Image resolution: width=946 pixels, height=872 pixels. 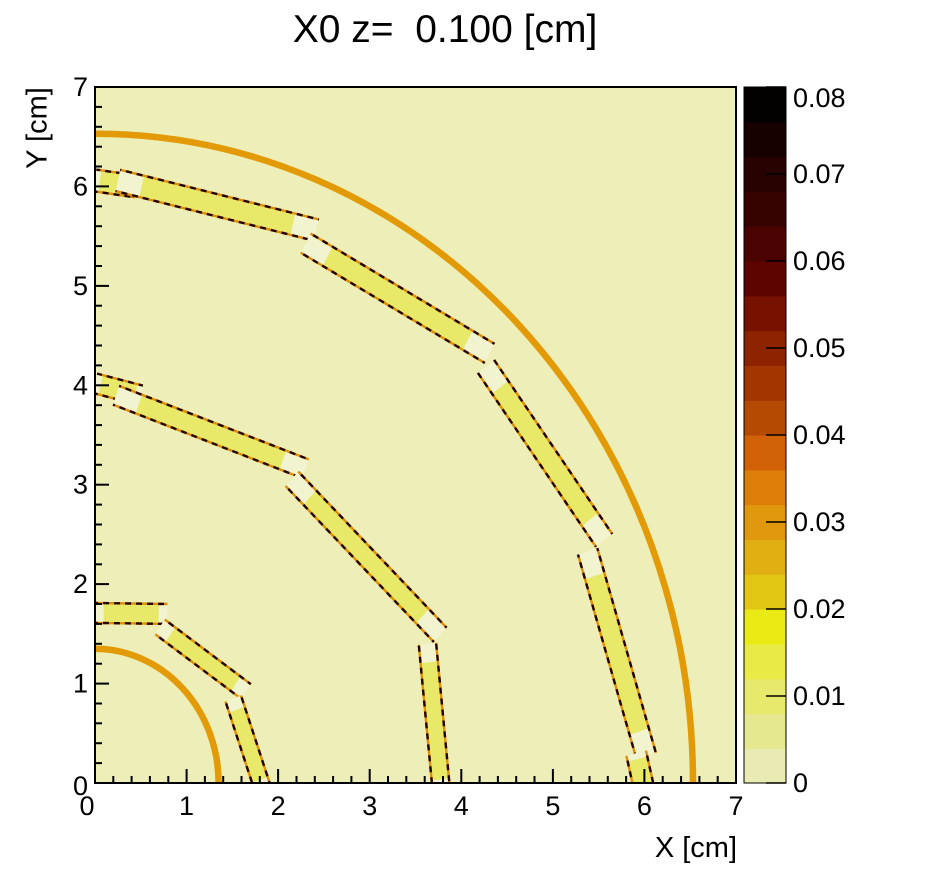 What do you see at coordinates (80, 436) in the screenshot?
I see `y-axis-labels: 0 1 2 3 4 5 6 7` at bounding box center [80, 436].